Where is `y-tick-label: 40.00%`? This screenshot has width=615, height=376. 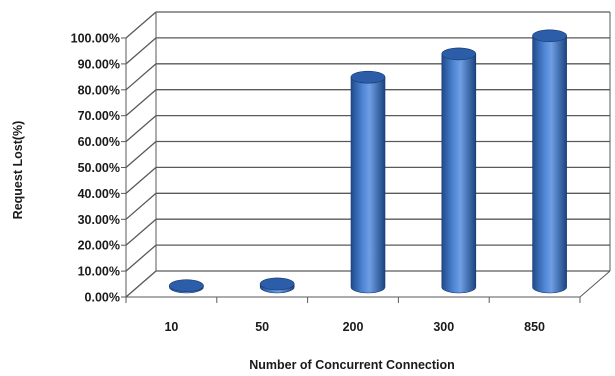 y-tick-label: 40.00% is located at coordinates (99, 194).